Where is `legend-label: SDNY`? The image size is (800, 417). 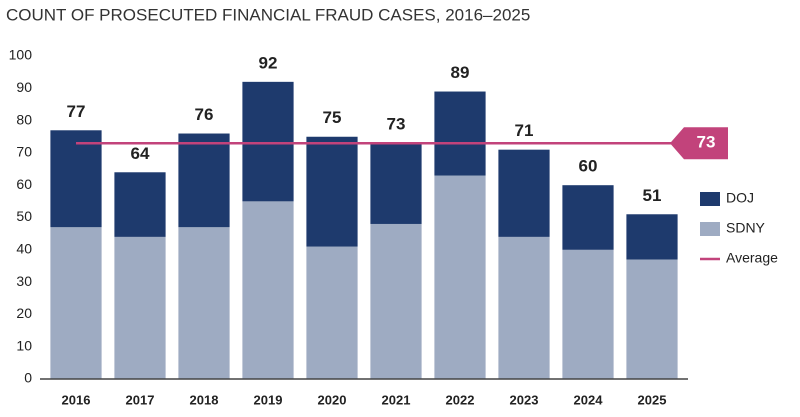
legend-label: SDNY is located at coordinates (746, 228).